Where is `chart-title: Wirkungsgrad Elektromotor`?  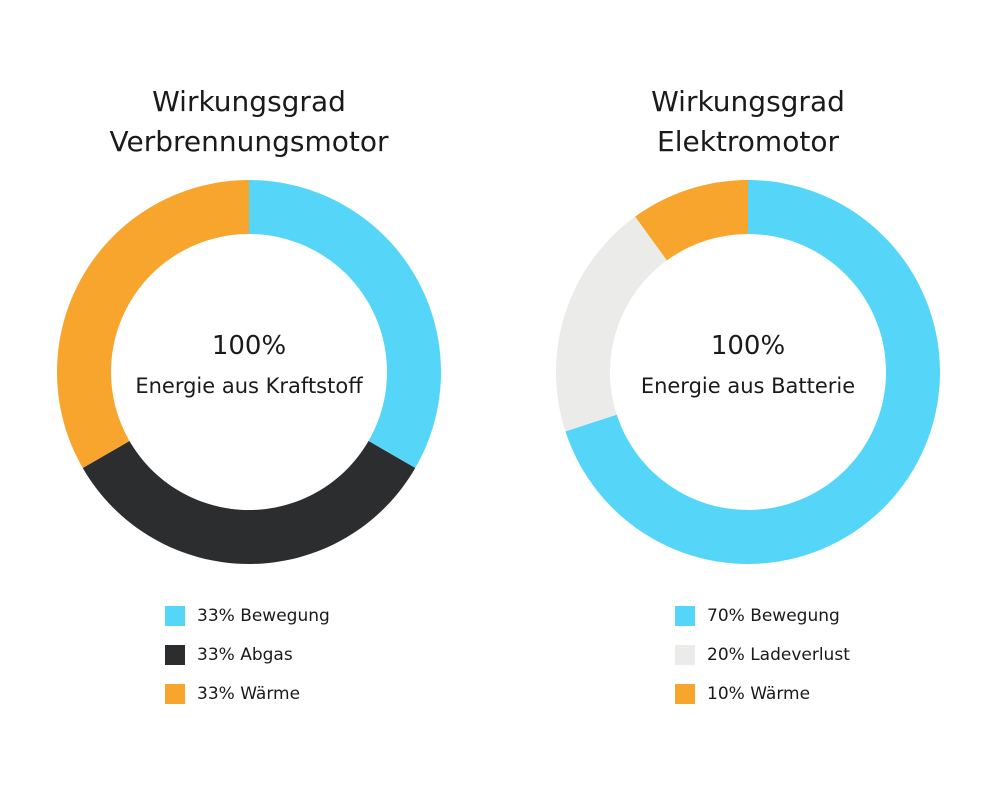 chart-title: Wirkungsgrad Elektromotor is located at coordinates (748, 122).